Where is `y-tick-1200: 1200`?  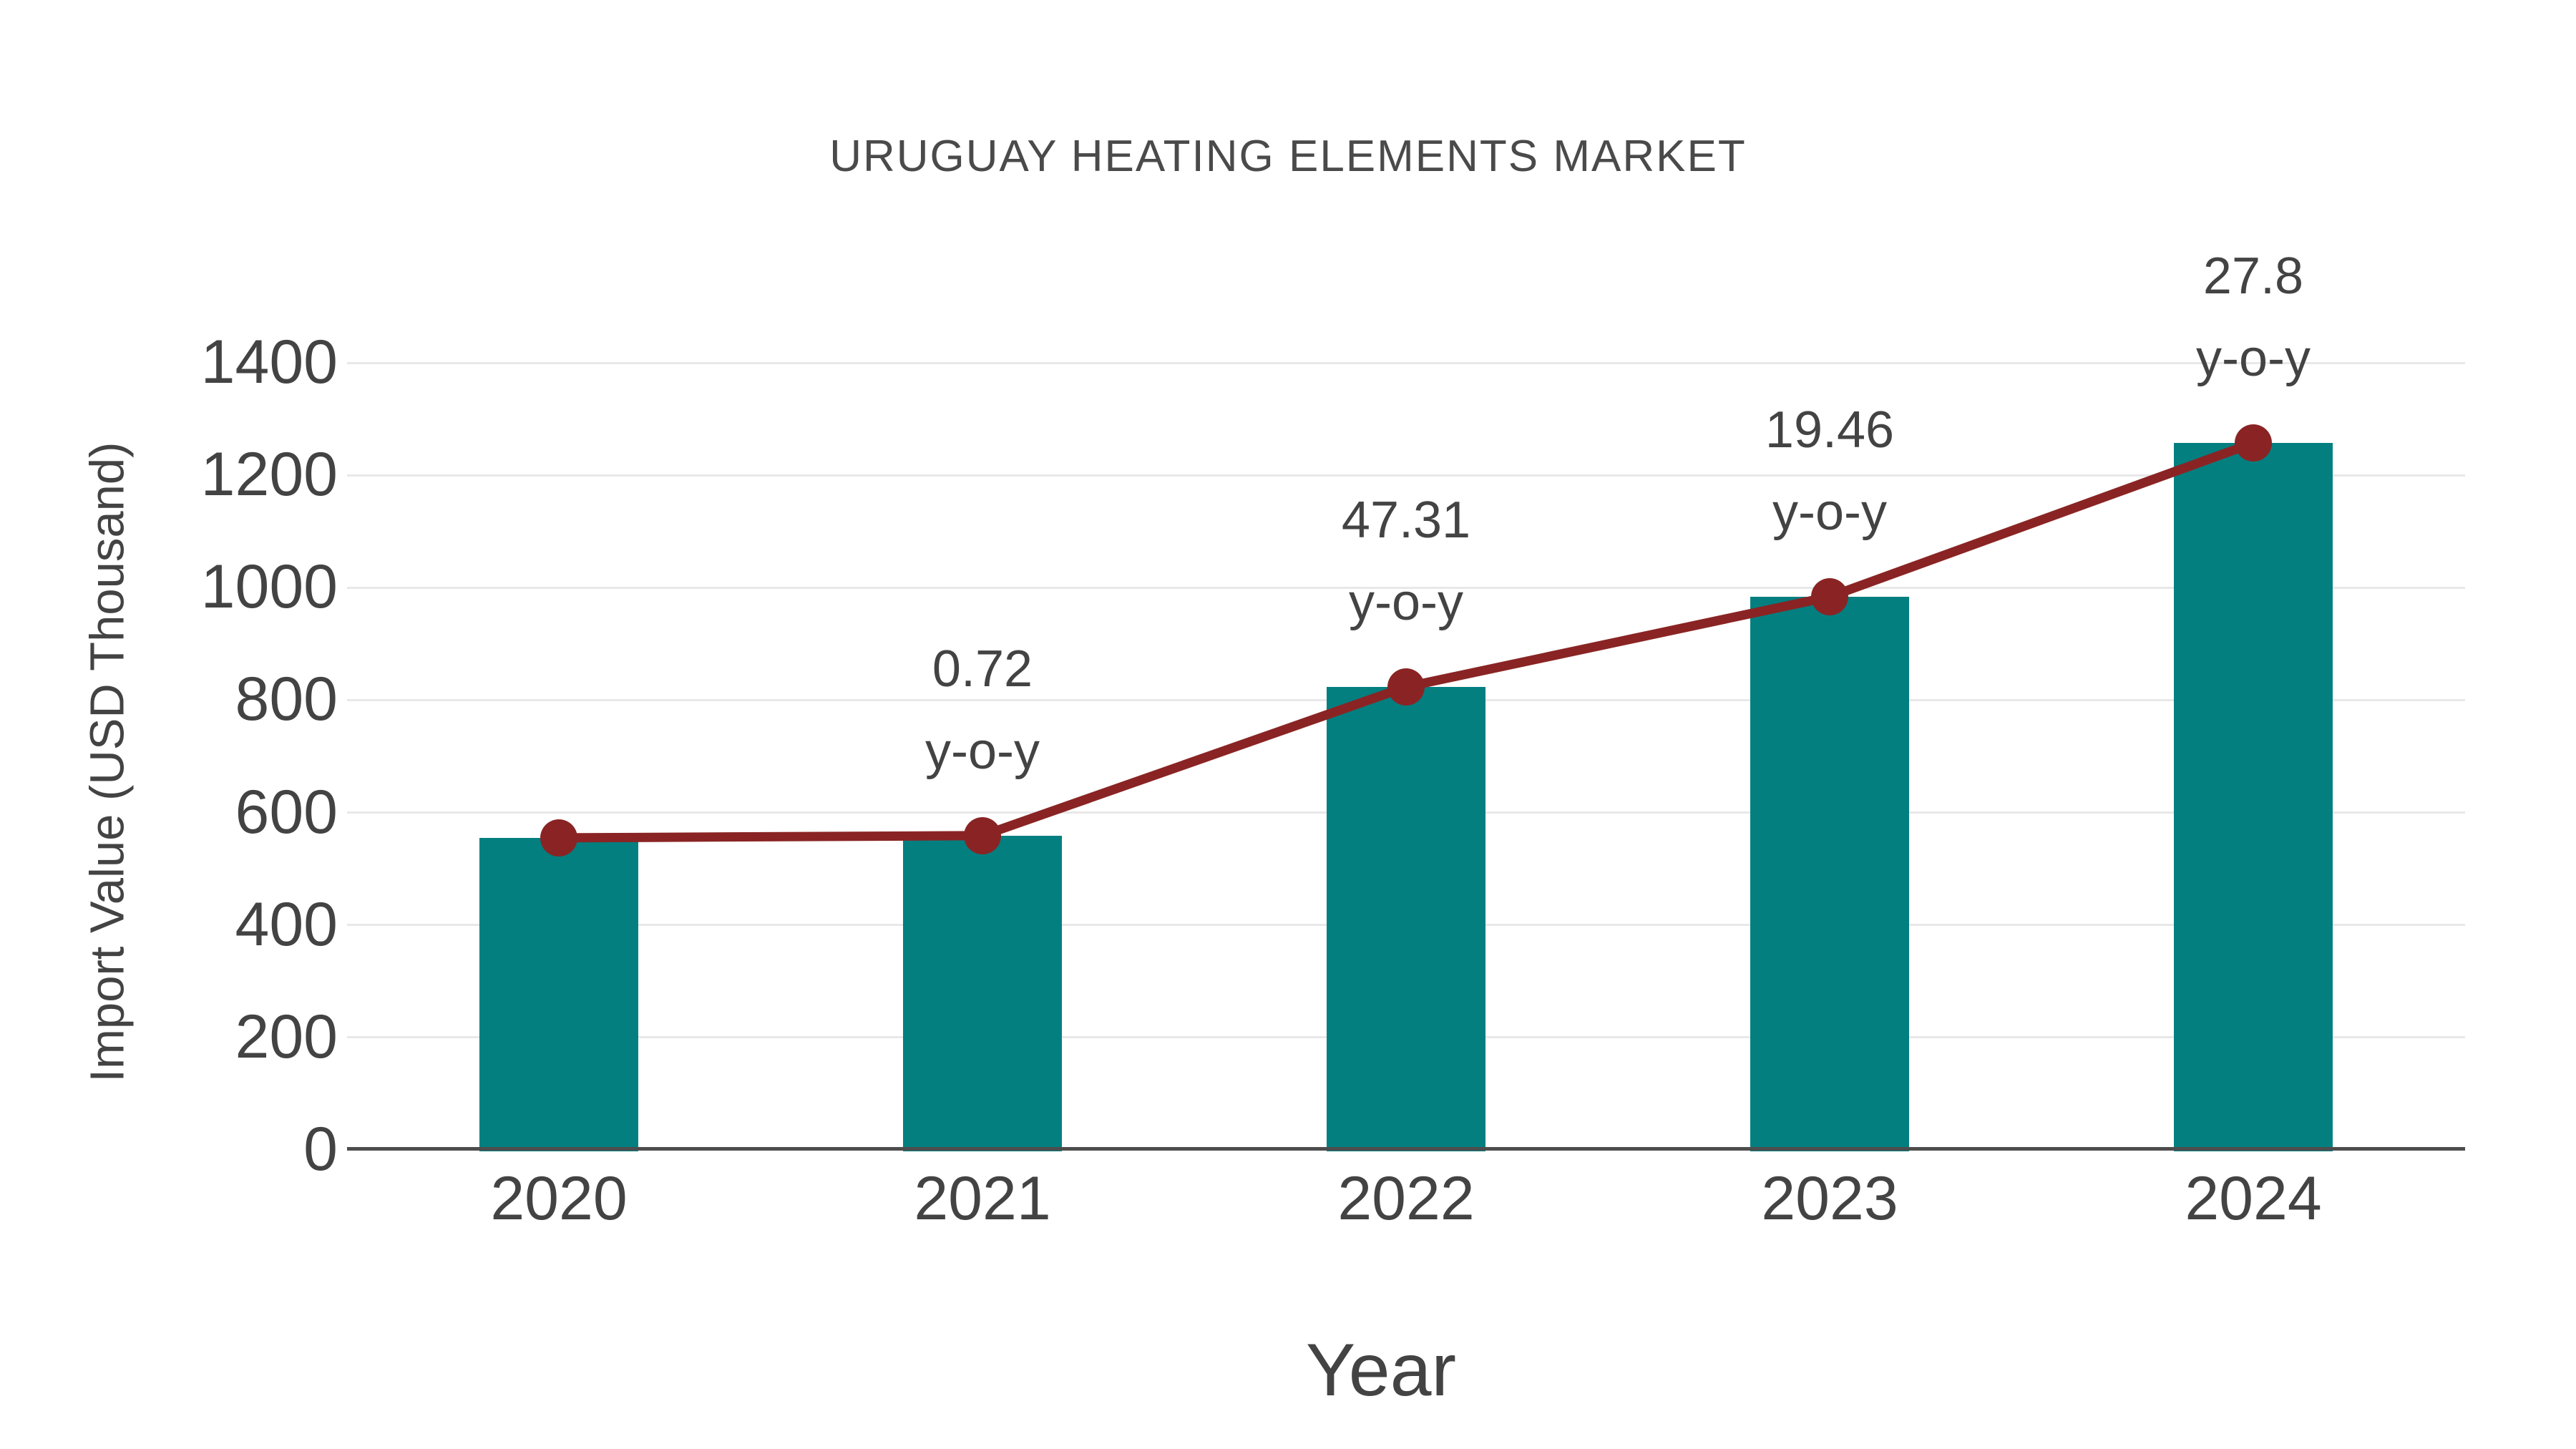
y-tick-1200: 1200 is located at coordinates (269, 474).